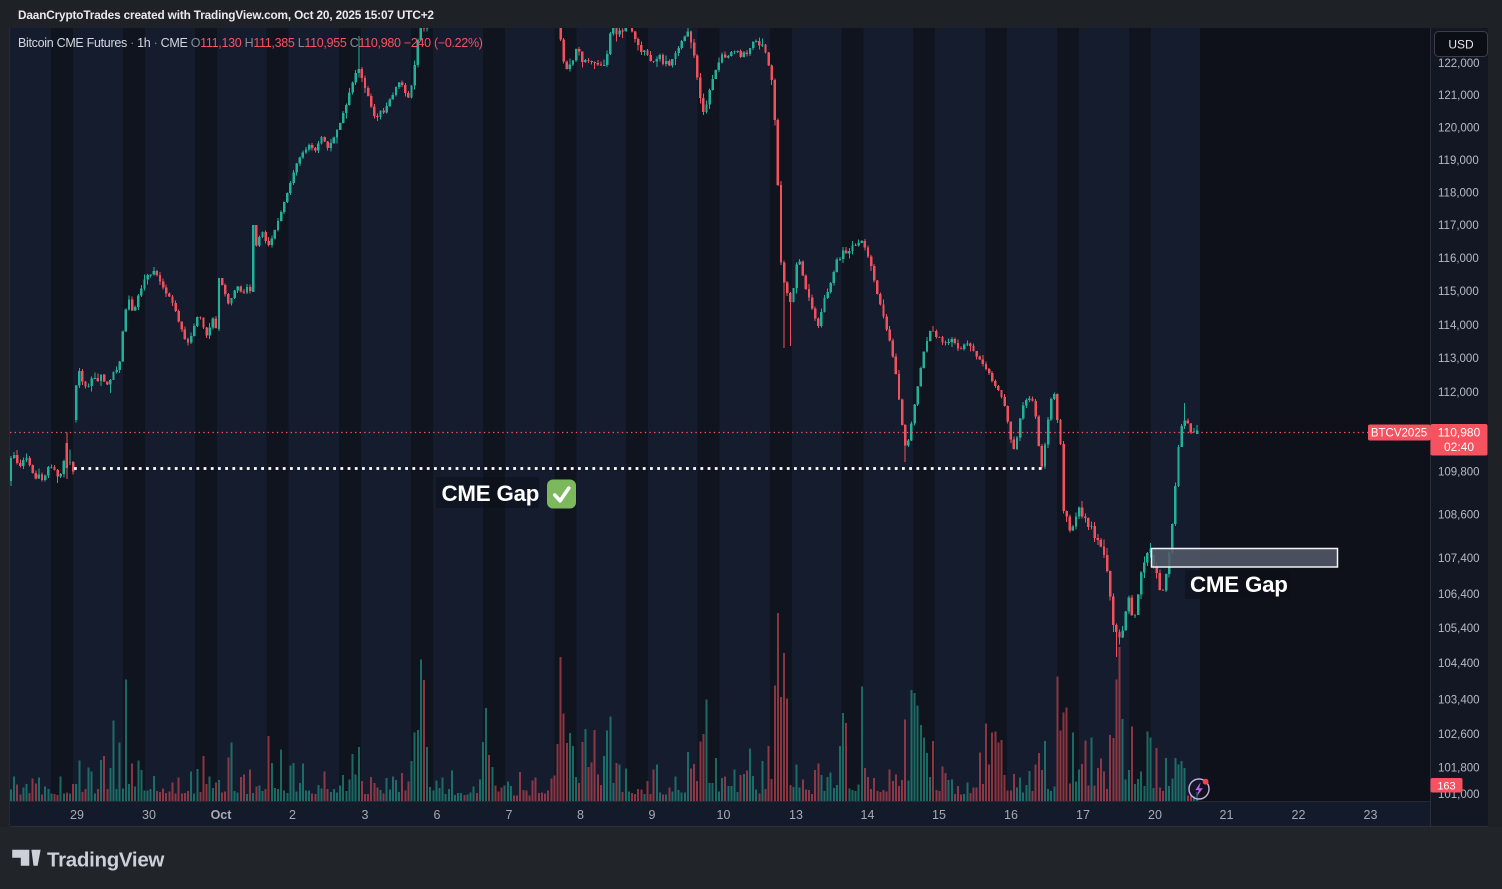  Describe the element at coordinates (1459, 516) in the screenshot. I see `svg-text: 108,600` at that location.